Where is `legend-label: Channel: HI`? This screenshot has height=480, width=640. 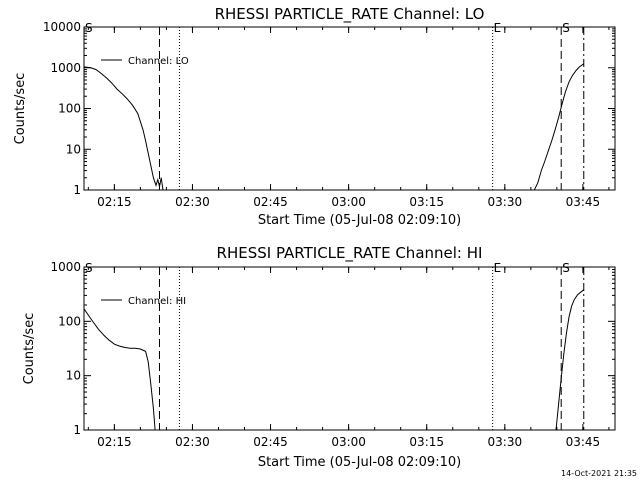 legend-label: Channel: HI is located at coordinates (157, 301).